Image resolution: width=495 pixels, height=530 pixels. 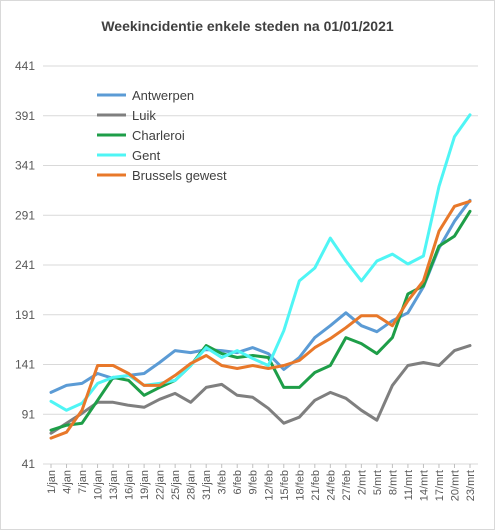 What do you see at coordinates (393, 482) in the screenshot?
I see `x-tick-label: 8/mrt` at bounding box center [393, 482].